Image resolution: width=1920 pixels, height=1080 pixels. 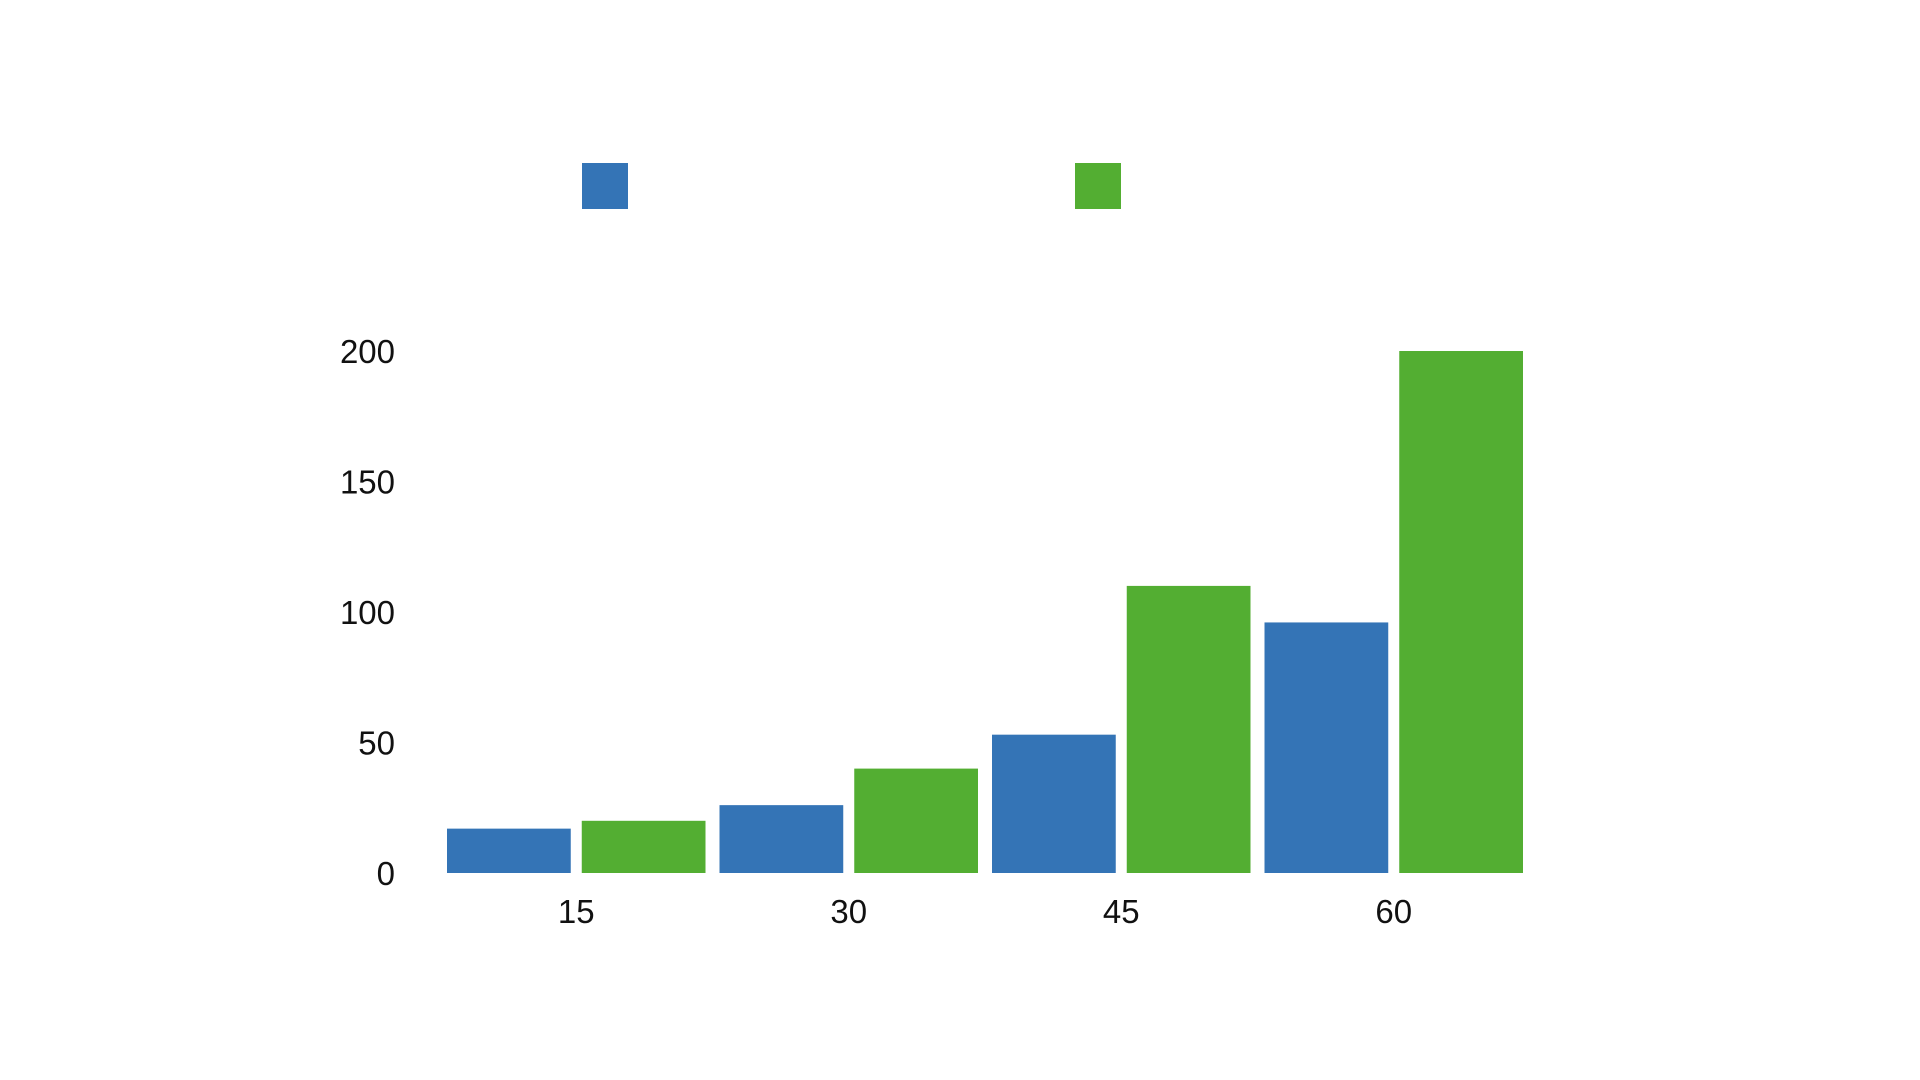 I want to click on x-axis: 15 30 45 60, so click(x=985, y=911).